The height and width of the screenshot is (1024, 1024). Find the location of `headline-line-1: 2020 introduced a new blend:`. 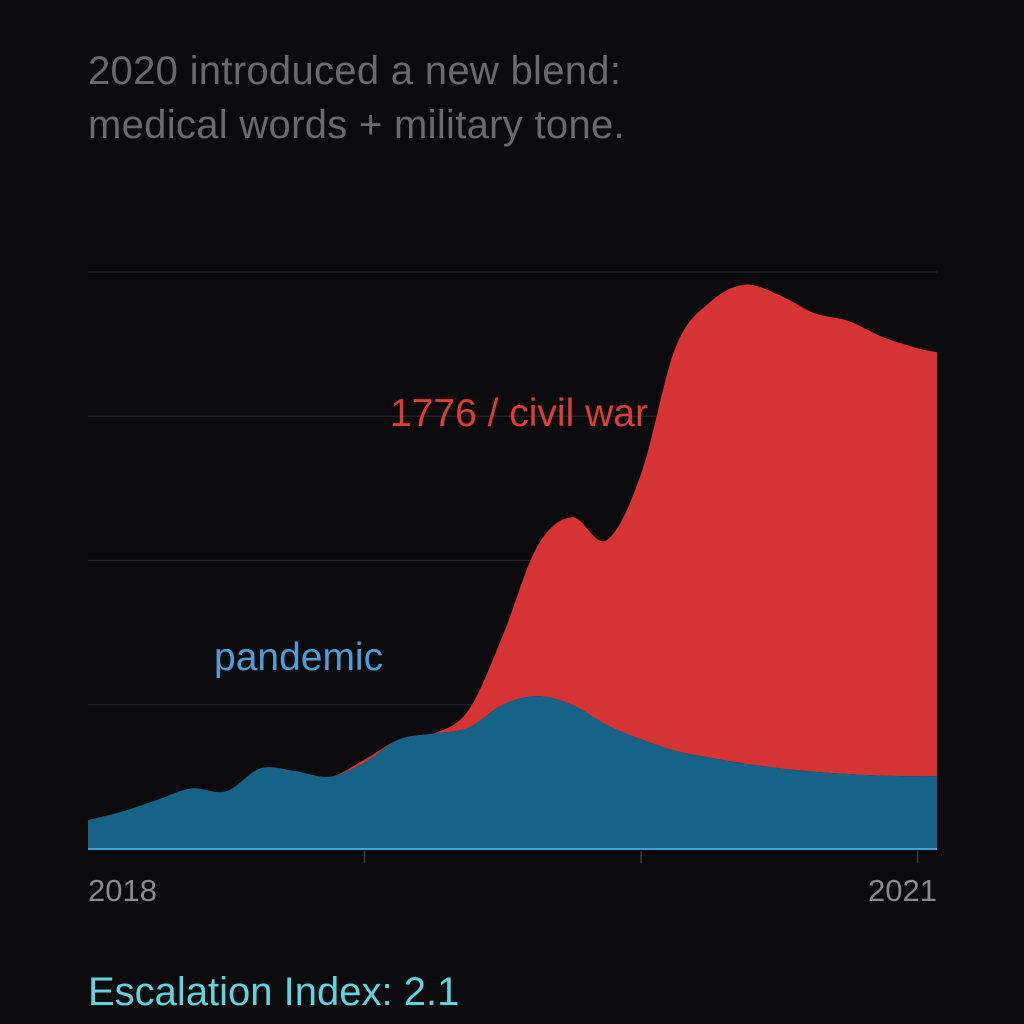

headline-line-1: 2020 introduced a new blend: is located at coordinates (355, 71).